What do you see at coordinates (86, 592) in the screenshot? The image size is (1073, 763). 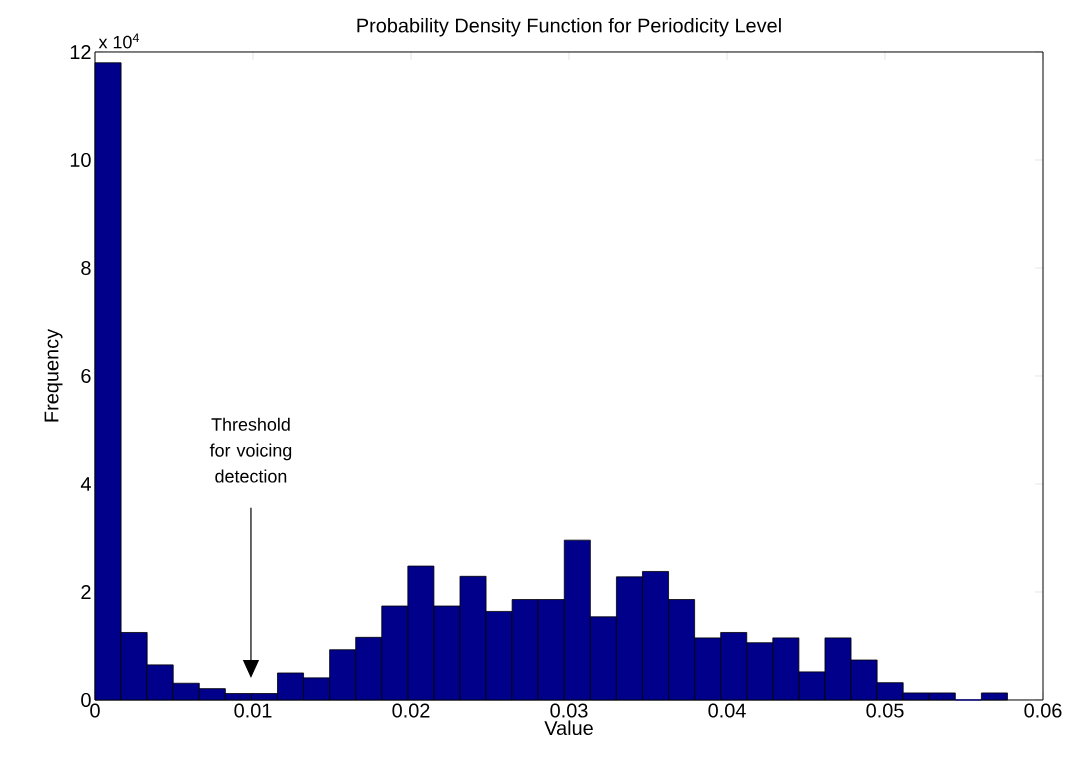 I see `y-tick-label: 2` at bounding box center [86, 592].